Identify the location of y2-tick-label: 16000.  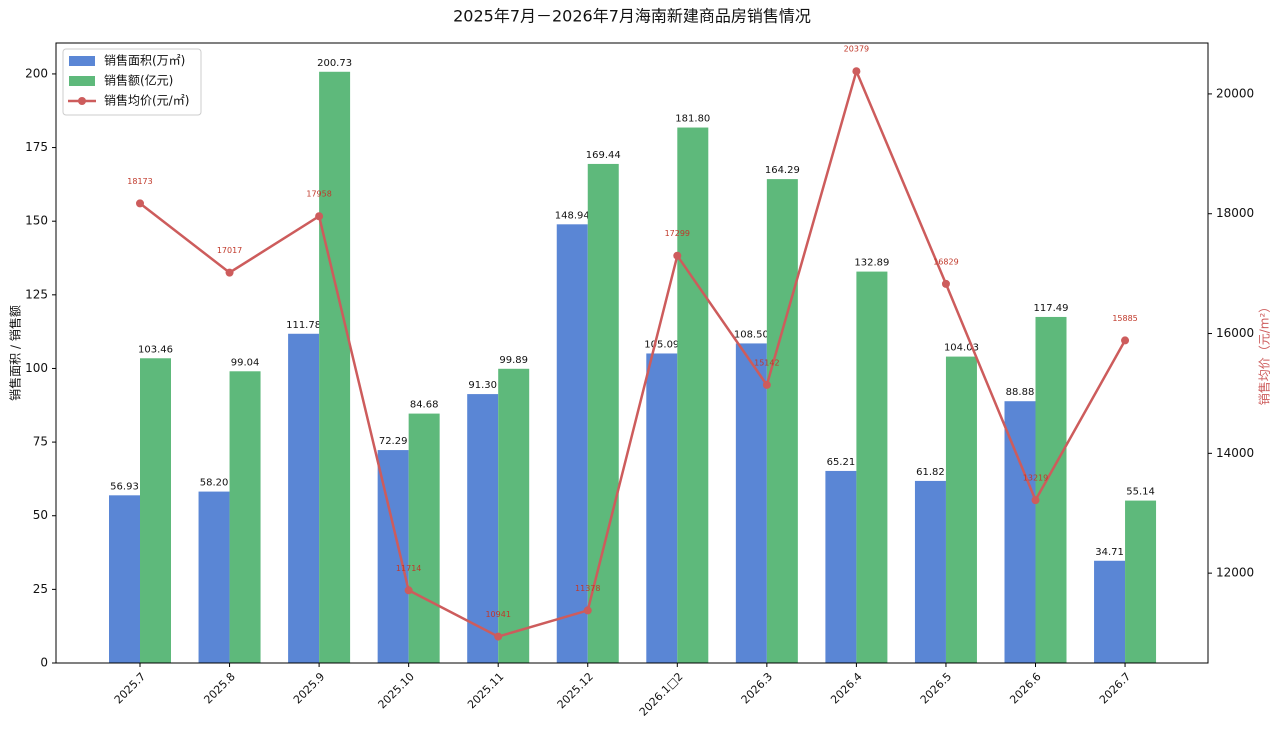
(1235, 333).